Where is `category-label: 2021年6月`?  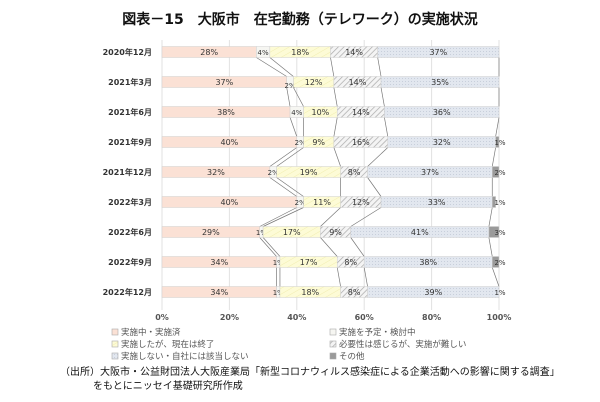 category-label: 2021年6月 is located at coordinates (130, 112).